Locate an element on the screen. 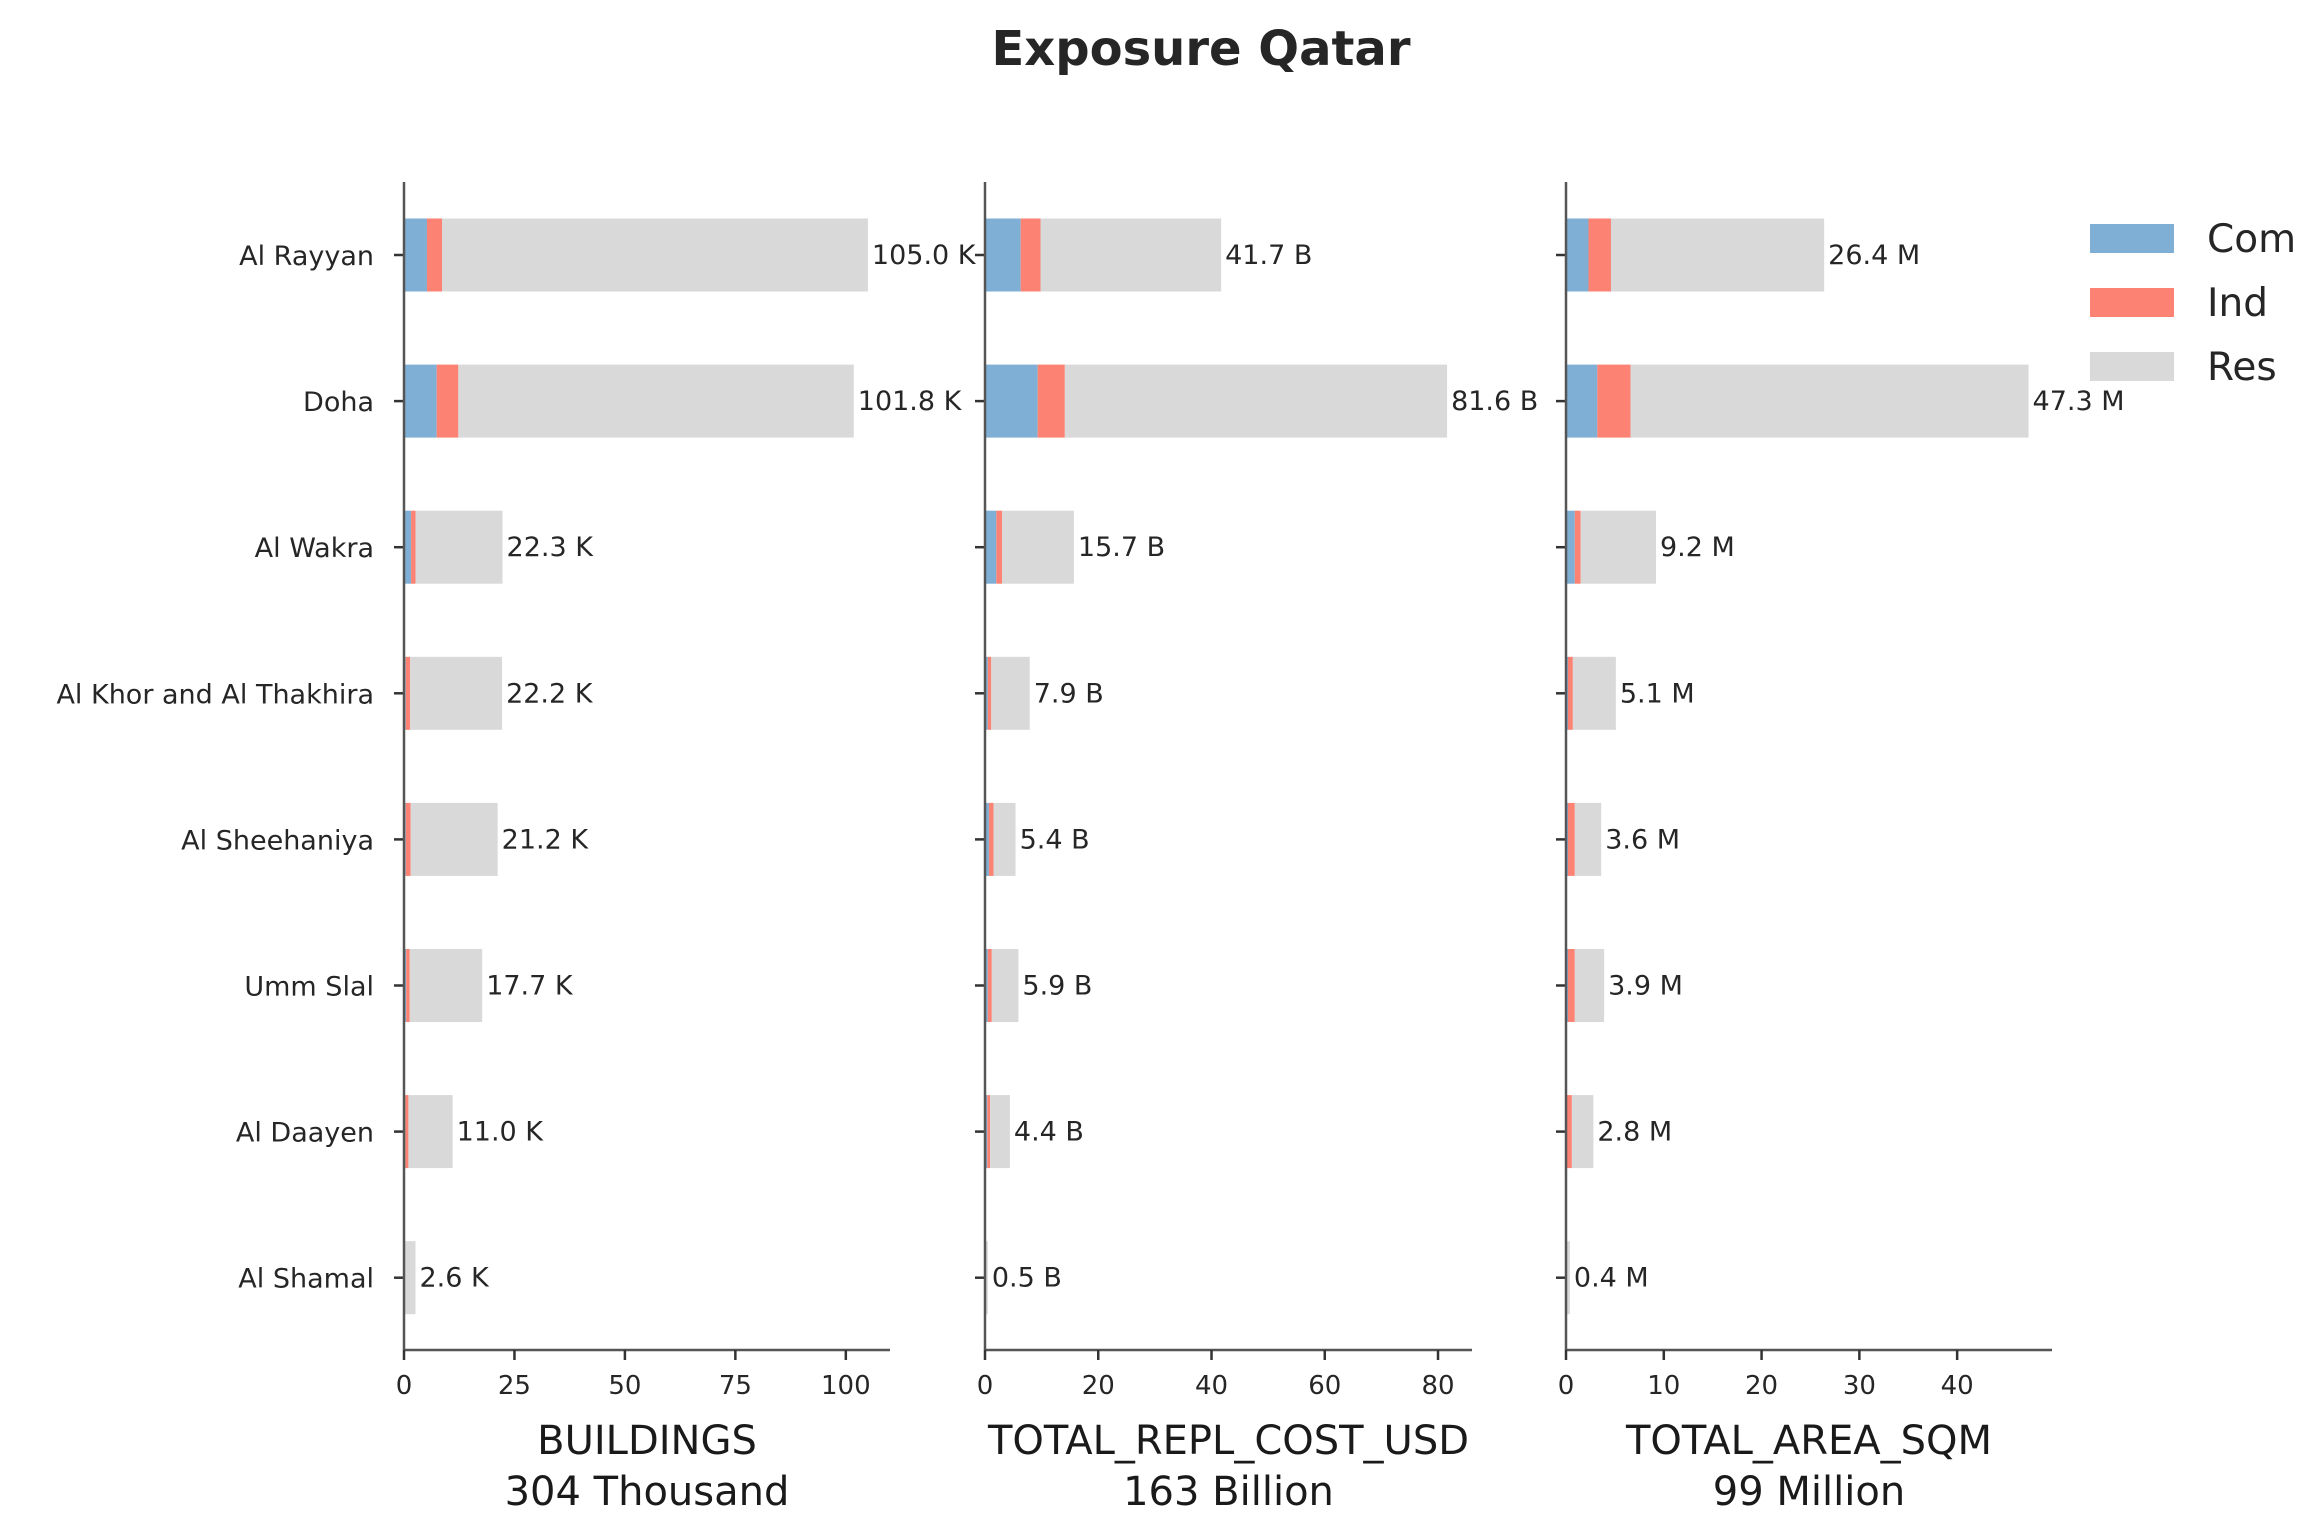  data-label: 22.3 K is located at coordinates (551, 547).